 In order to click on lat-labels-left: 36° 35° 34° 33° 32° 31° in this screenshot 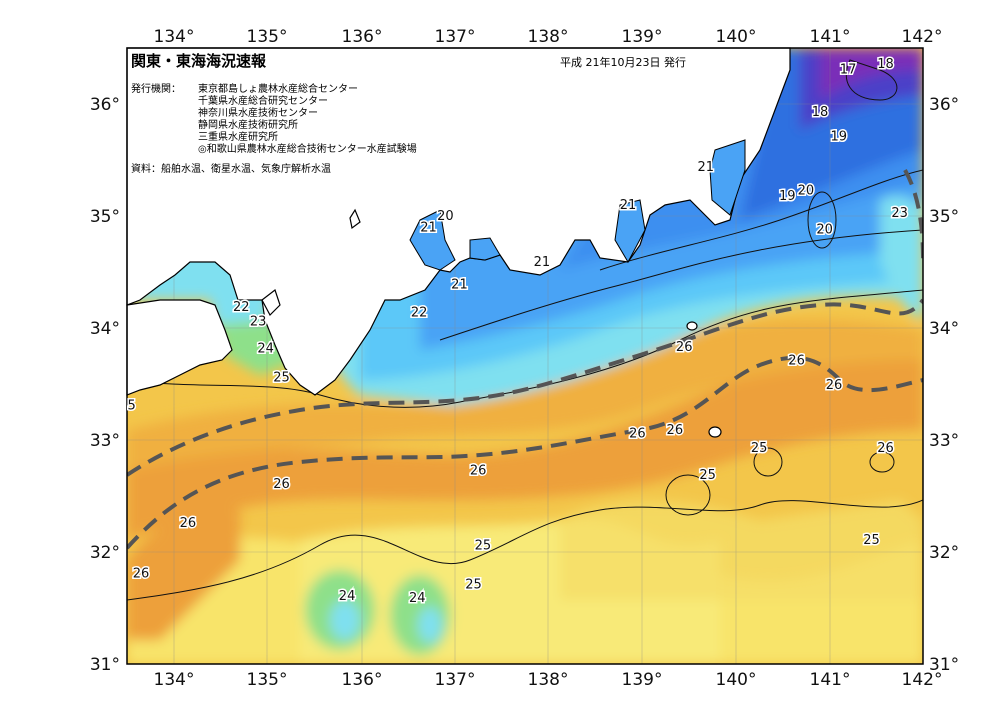, I will do `click(105, 385)`.